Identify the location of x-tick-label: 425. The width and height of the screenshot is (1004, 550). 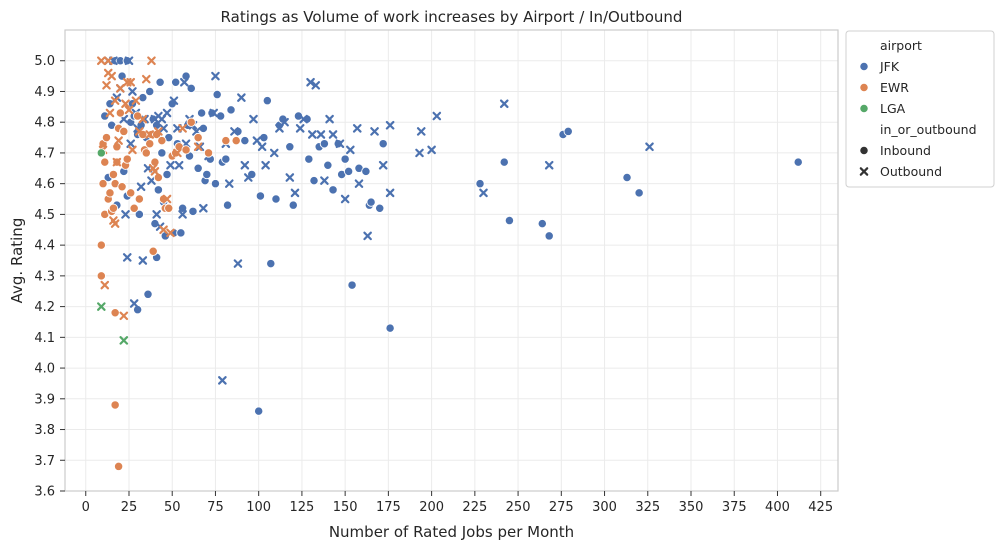
(820, 507).